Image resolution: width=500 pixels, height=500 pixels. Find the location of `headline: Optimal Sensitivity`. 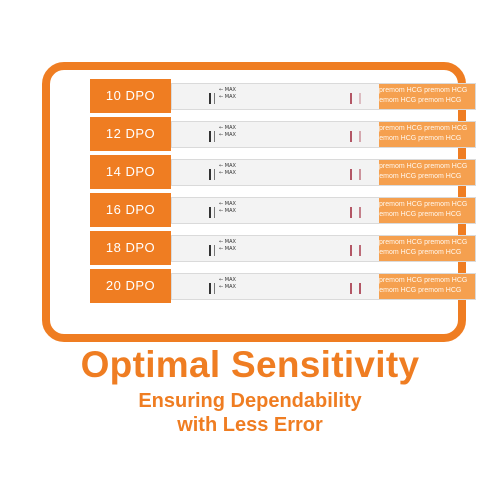

headline: Optimal Sensitivity is located at coordinates (250, 364).